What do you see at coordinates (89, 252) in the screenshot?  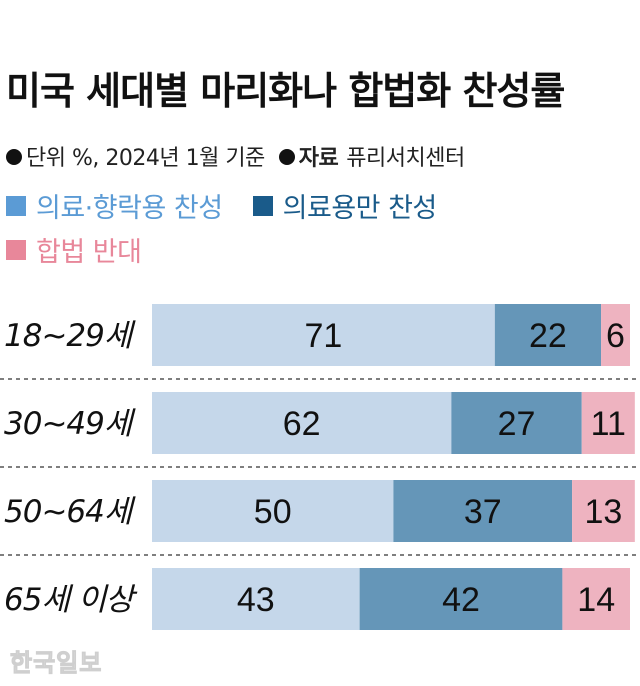 I see `legend-label: 합법 반대` at bounding box center [89, 252].